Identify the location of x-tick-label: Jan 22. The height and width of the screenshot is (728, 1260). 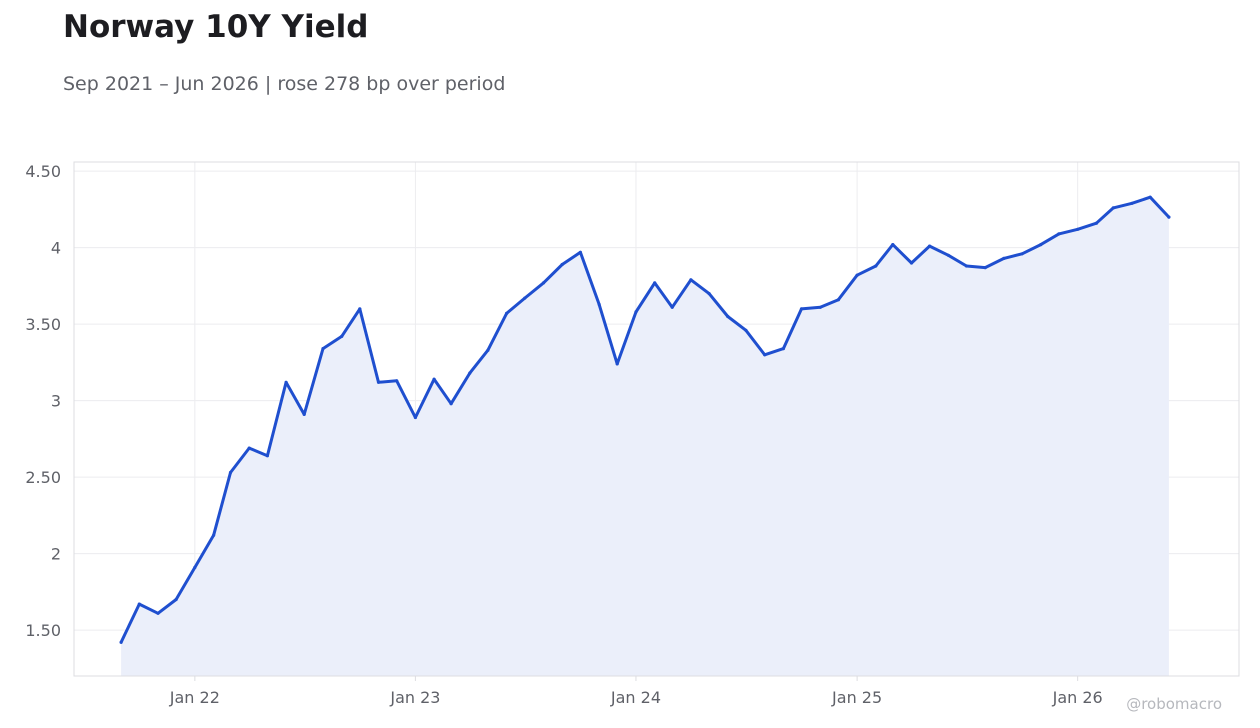
(194, 697).